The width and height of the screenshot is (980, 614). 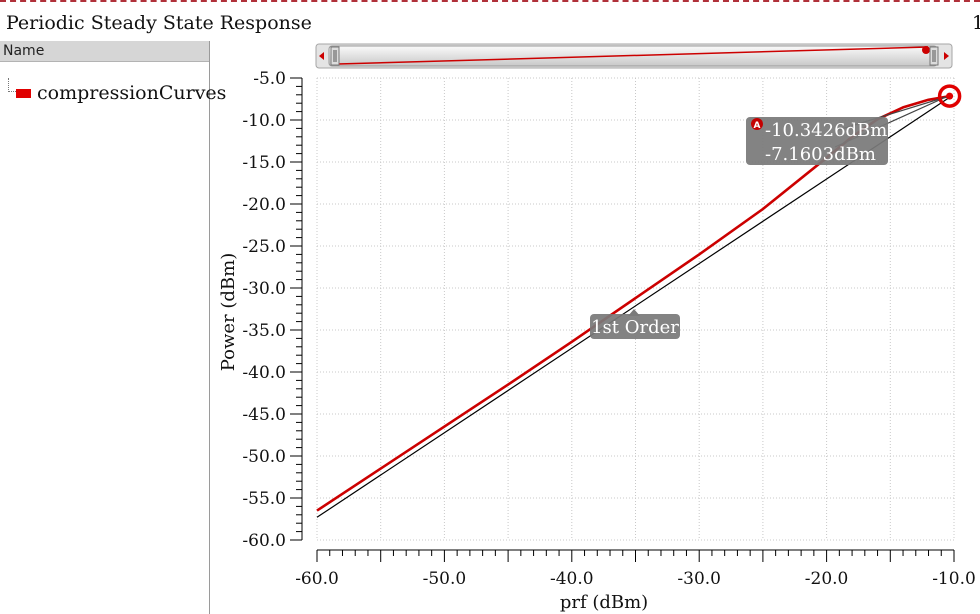 I want to click on first-order-label-box, so click(x=635, y=326).